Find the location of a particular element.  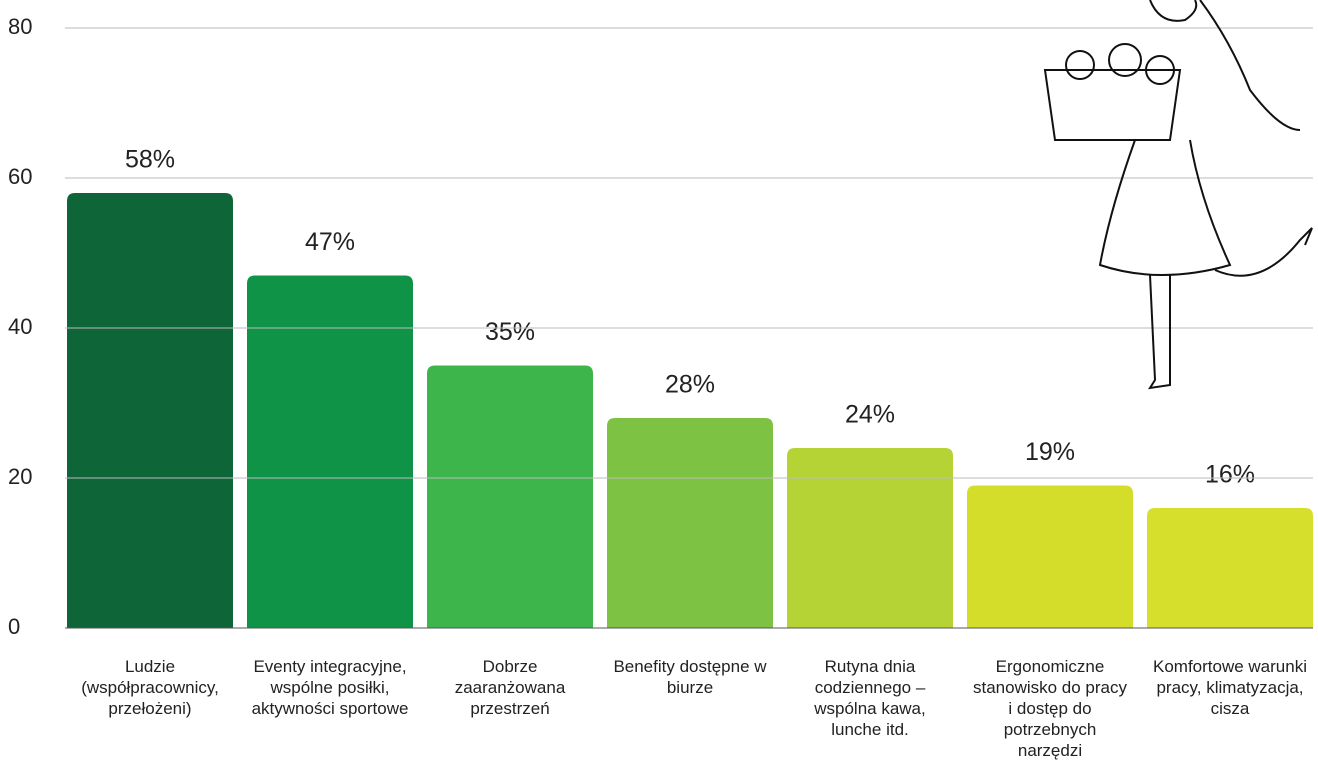

y-tick-label: 20 is located at coordinates (20, 476).